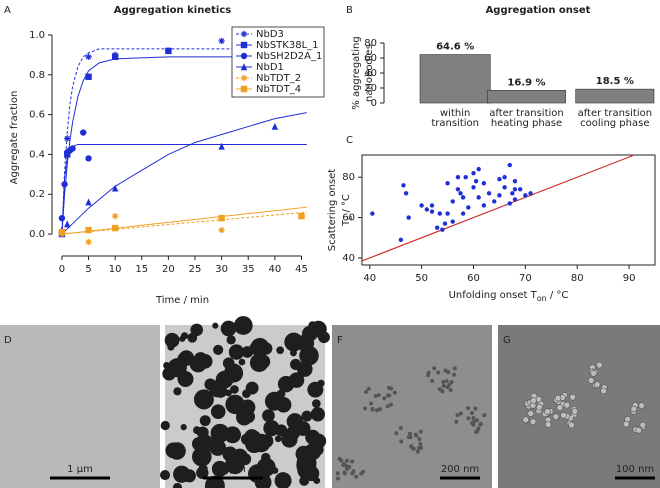 This screenshot has width=660, height=488. What do you see at coordinates (498, 208) in the screenshot?
I see `reference-line` at bounding box center [498, 208].